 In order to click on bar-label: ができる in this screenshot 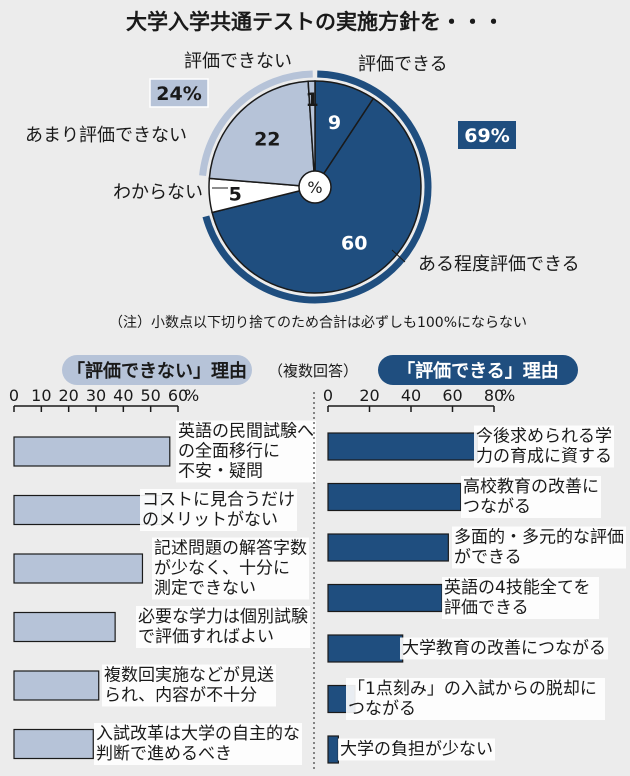, I will do `click(488, 558)`.